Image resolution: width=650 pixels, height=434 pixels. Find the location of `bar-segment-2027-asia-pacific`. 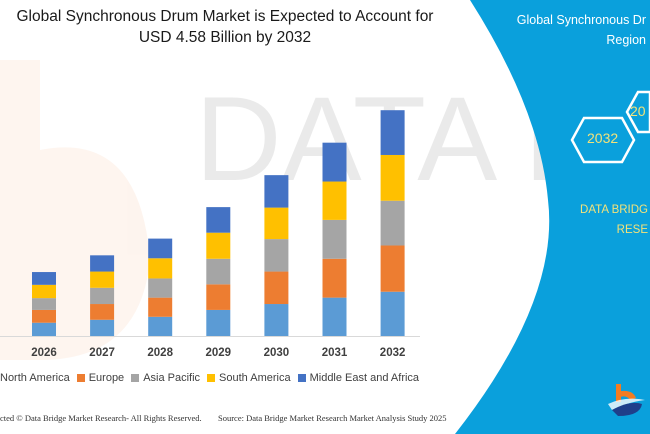

bar-segment-2027-asia-pacific is located at coordinates (102, 296).